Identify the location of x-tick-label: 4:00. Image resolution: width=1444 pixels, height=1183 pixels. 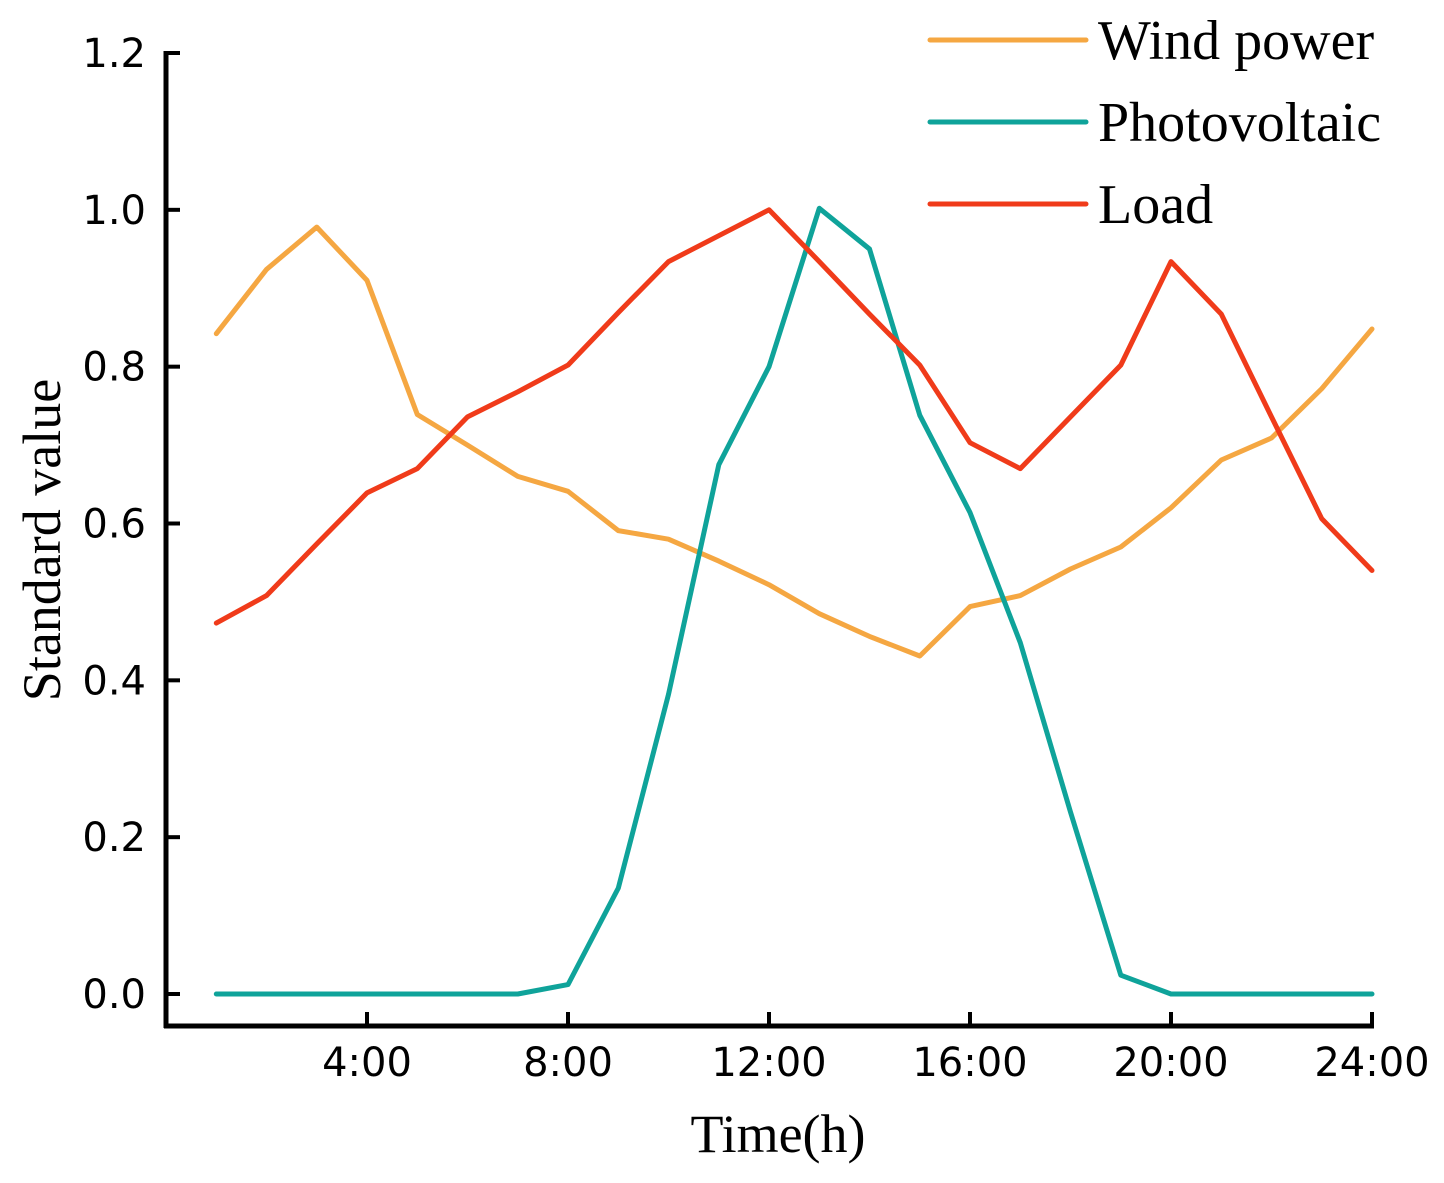
(367, 1063).